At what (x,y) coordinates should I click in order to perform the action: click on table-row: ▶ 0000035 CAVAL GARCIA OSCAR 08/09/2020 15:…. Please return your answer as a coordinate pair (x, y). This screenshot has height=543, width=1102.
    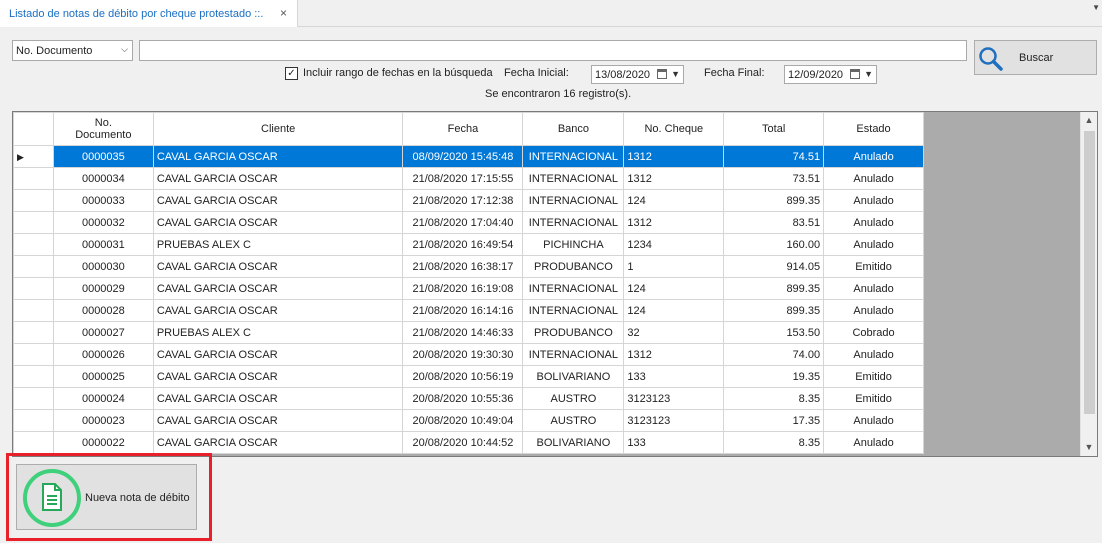
    Looking at the image, I should click on (468, 156).